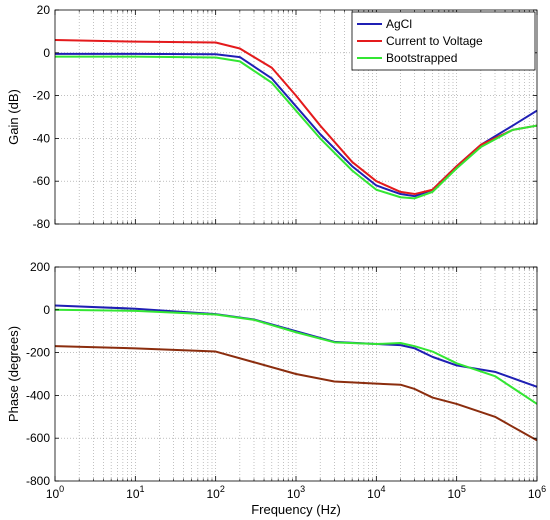 The height and width of the screenshot is (520, 550). Describe the element at coordinates (376, 492) in the screenshot. I see `x-tick-label: 10⁴` at that location.